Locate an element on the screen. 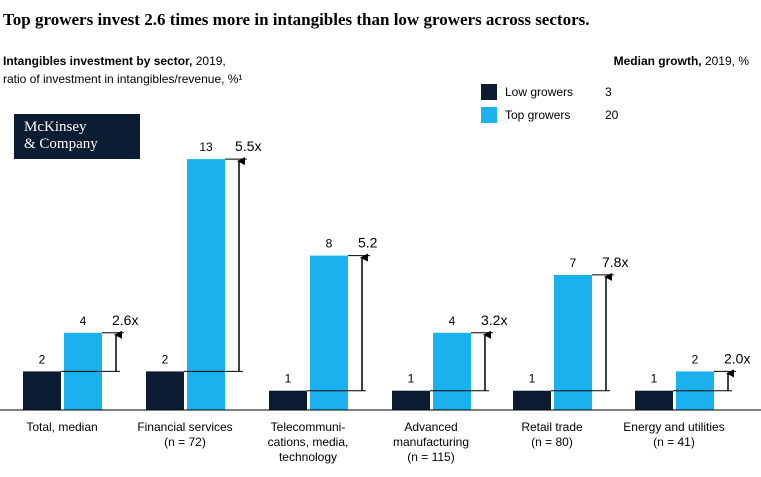  value-label-top: 2 is located at coordinates (695, 359).